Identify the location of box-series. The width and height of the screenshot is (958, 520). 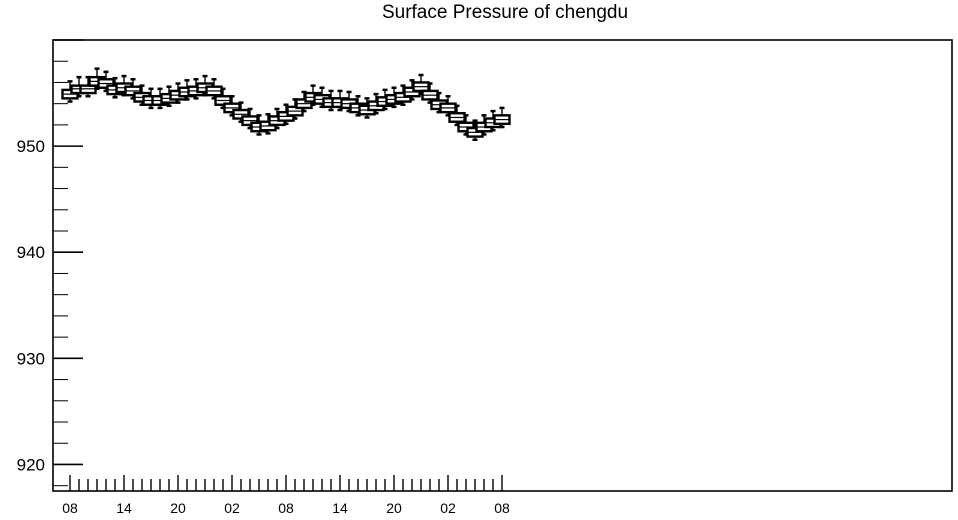
(286, 104).